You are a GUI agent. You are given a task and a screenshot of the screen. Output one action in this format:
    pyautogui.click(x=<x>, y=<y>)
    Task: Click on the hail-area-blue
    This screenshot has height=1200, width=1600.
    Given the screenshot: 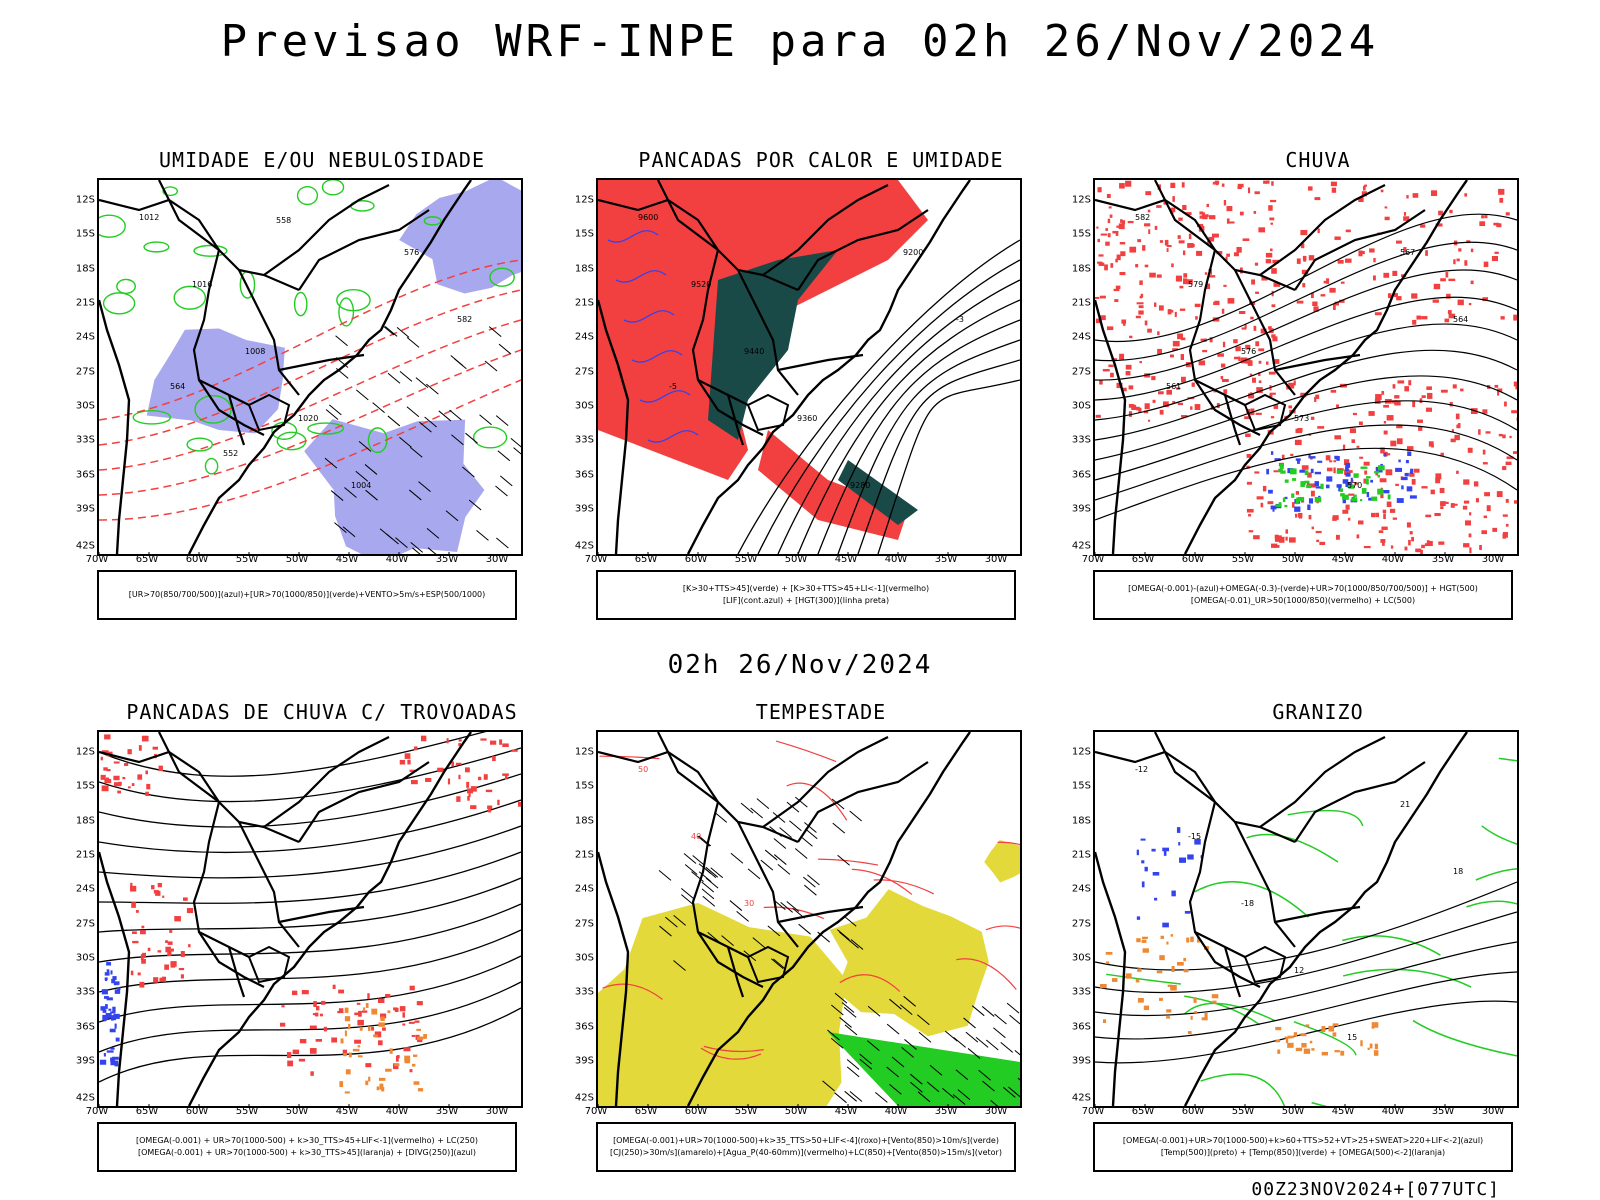 What is the action you would take?
    pyautogui.click(x=1138, y=918)
    